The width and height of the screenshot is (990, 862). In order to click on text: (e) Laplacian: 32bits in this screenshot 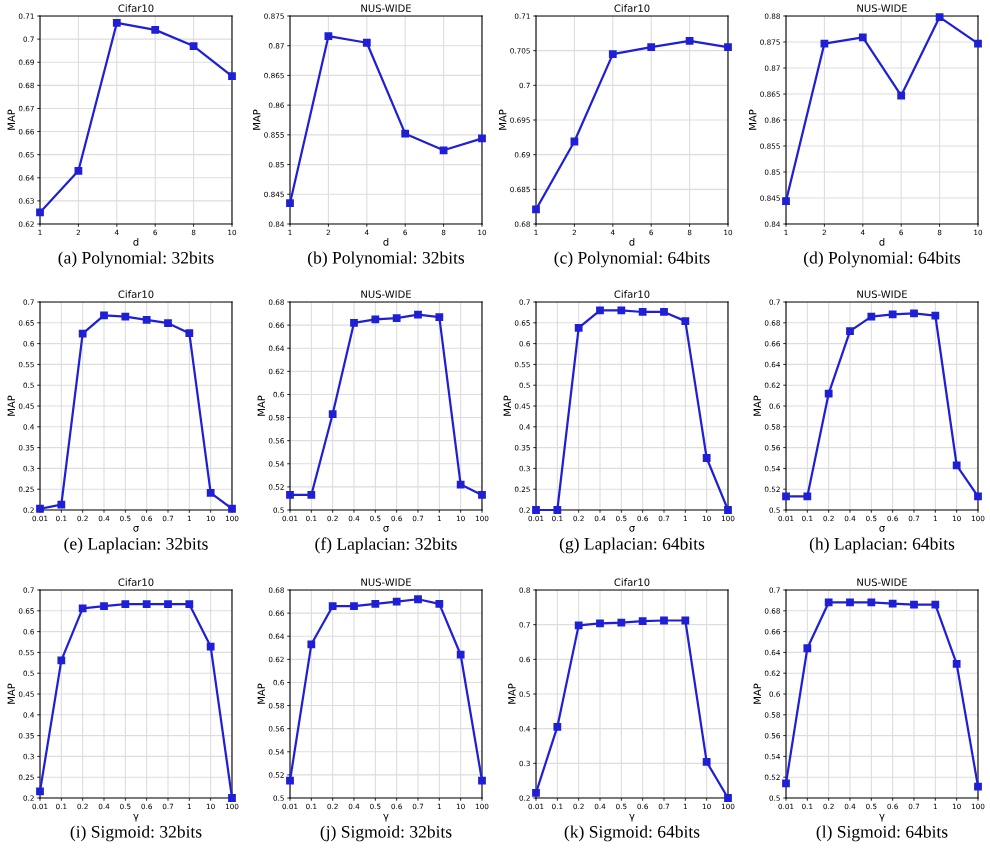, I will do `click(136, 545)`.